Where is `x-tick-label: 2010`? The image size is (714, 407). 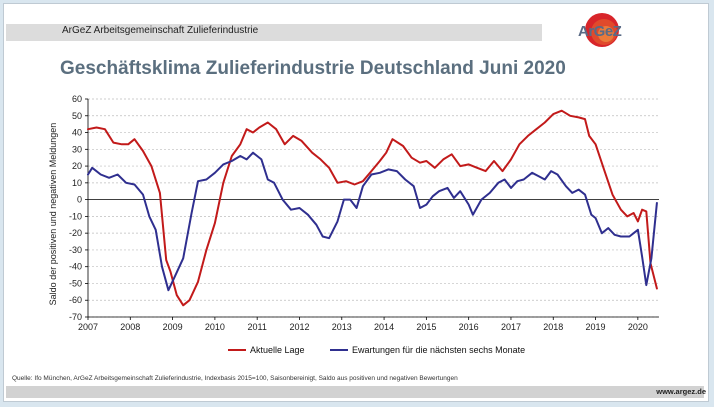 x-tick-label: 2010 is located at coordinates (215, 327).